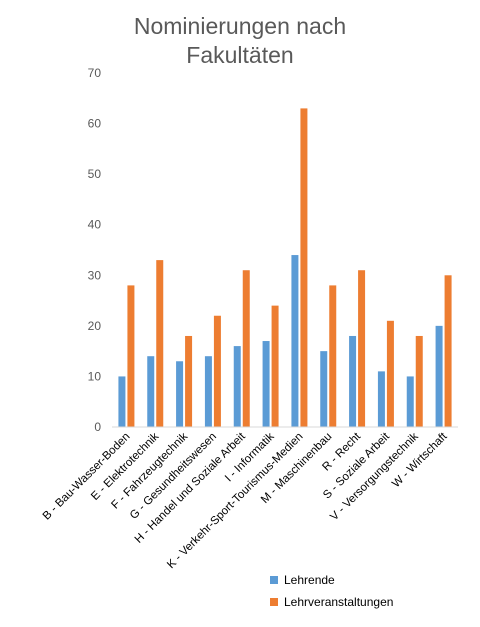 This screenshot has height=627, width=480. I want to click on y-tick-label: 60, so click(95, 124).